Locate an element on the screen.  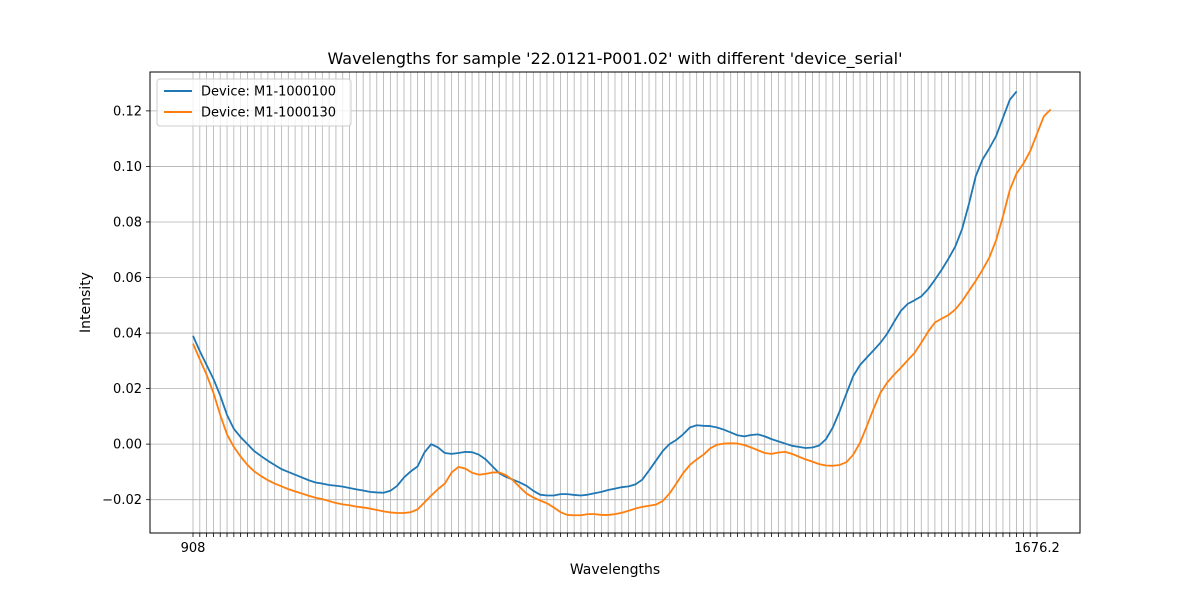
y-tick-label: 0.08 is located at coordinates (127, 222).